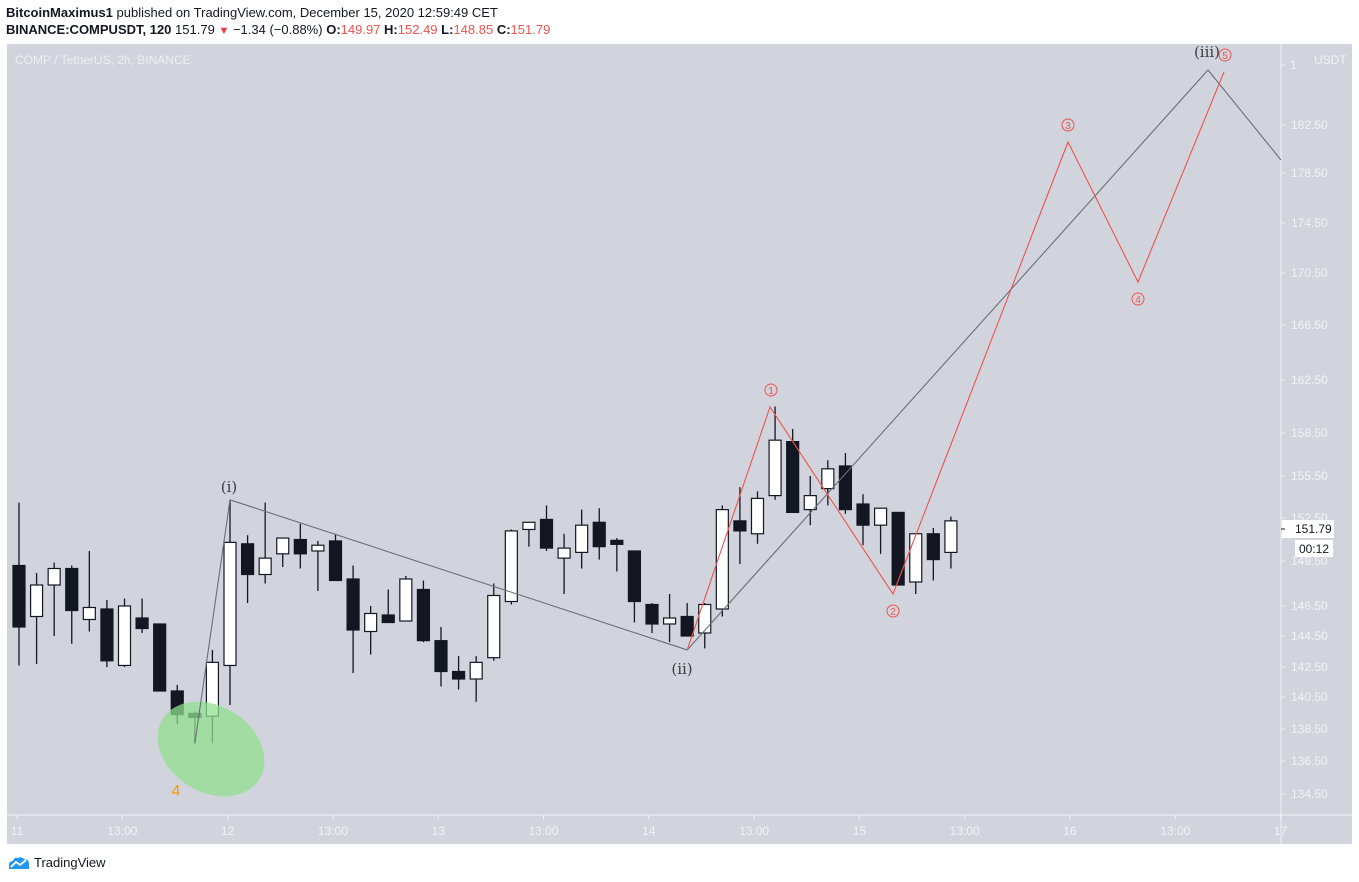  What do you see at coordinates (1309, 667) in the screenshot?
I see `price-tick-label: 142.50` at bounding box center [1309, 667].